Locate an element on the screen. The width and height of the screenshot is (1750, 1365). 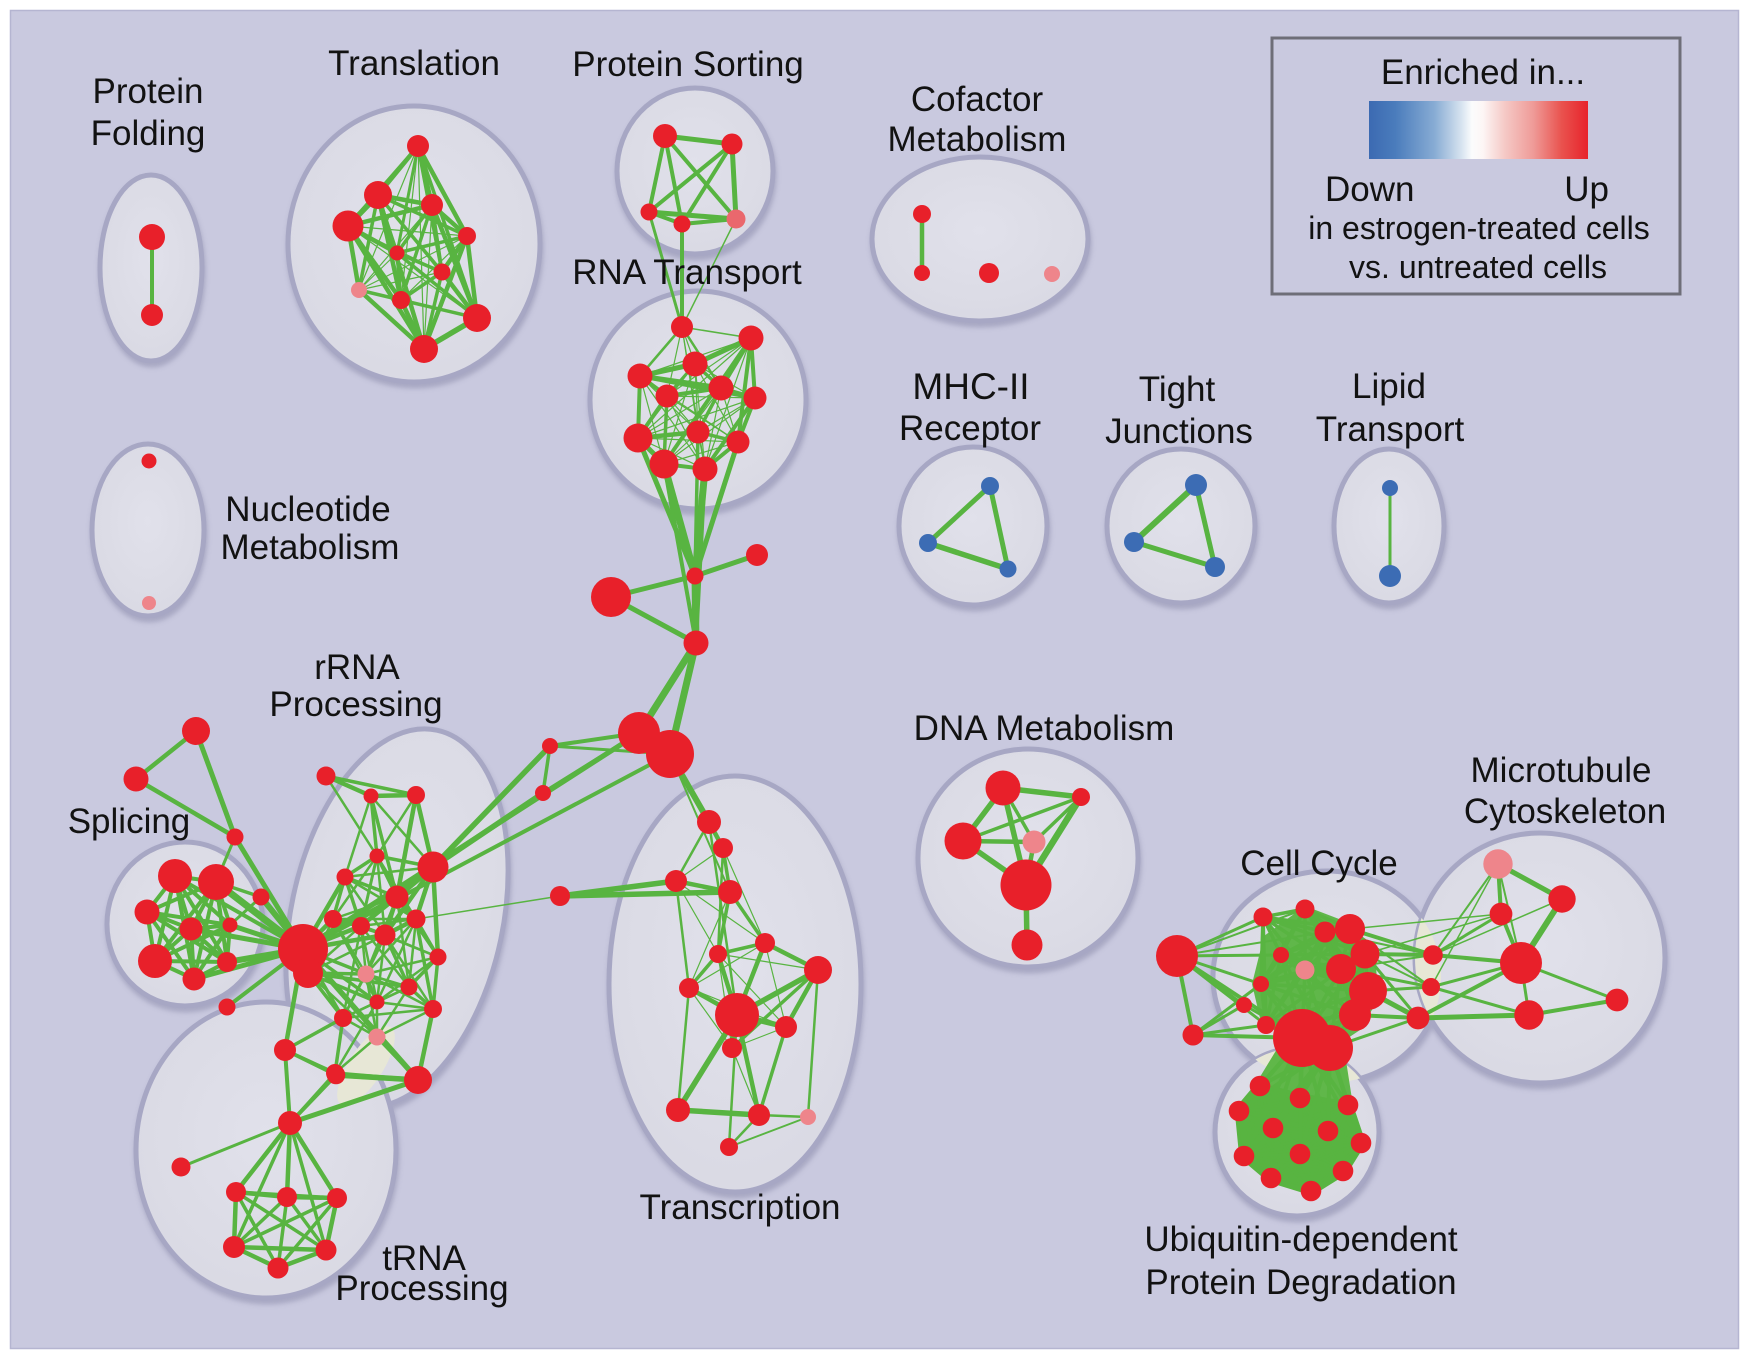
svg-text: Receptor is located at coordinates (970, 428).